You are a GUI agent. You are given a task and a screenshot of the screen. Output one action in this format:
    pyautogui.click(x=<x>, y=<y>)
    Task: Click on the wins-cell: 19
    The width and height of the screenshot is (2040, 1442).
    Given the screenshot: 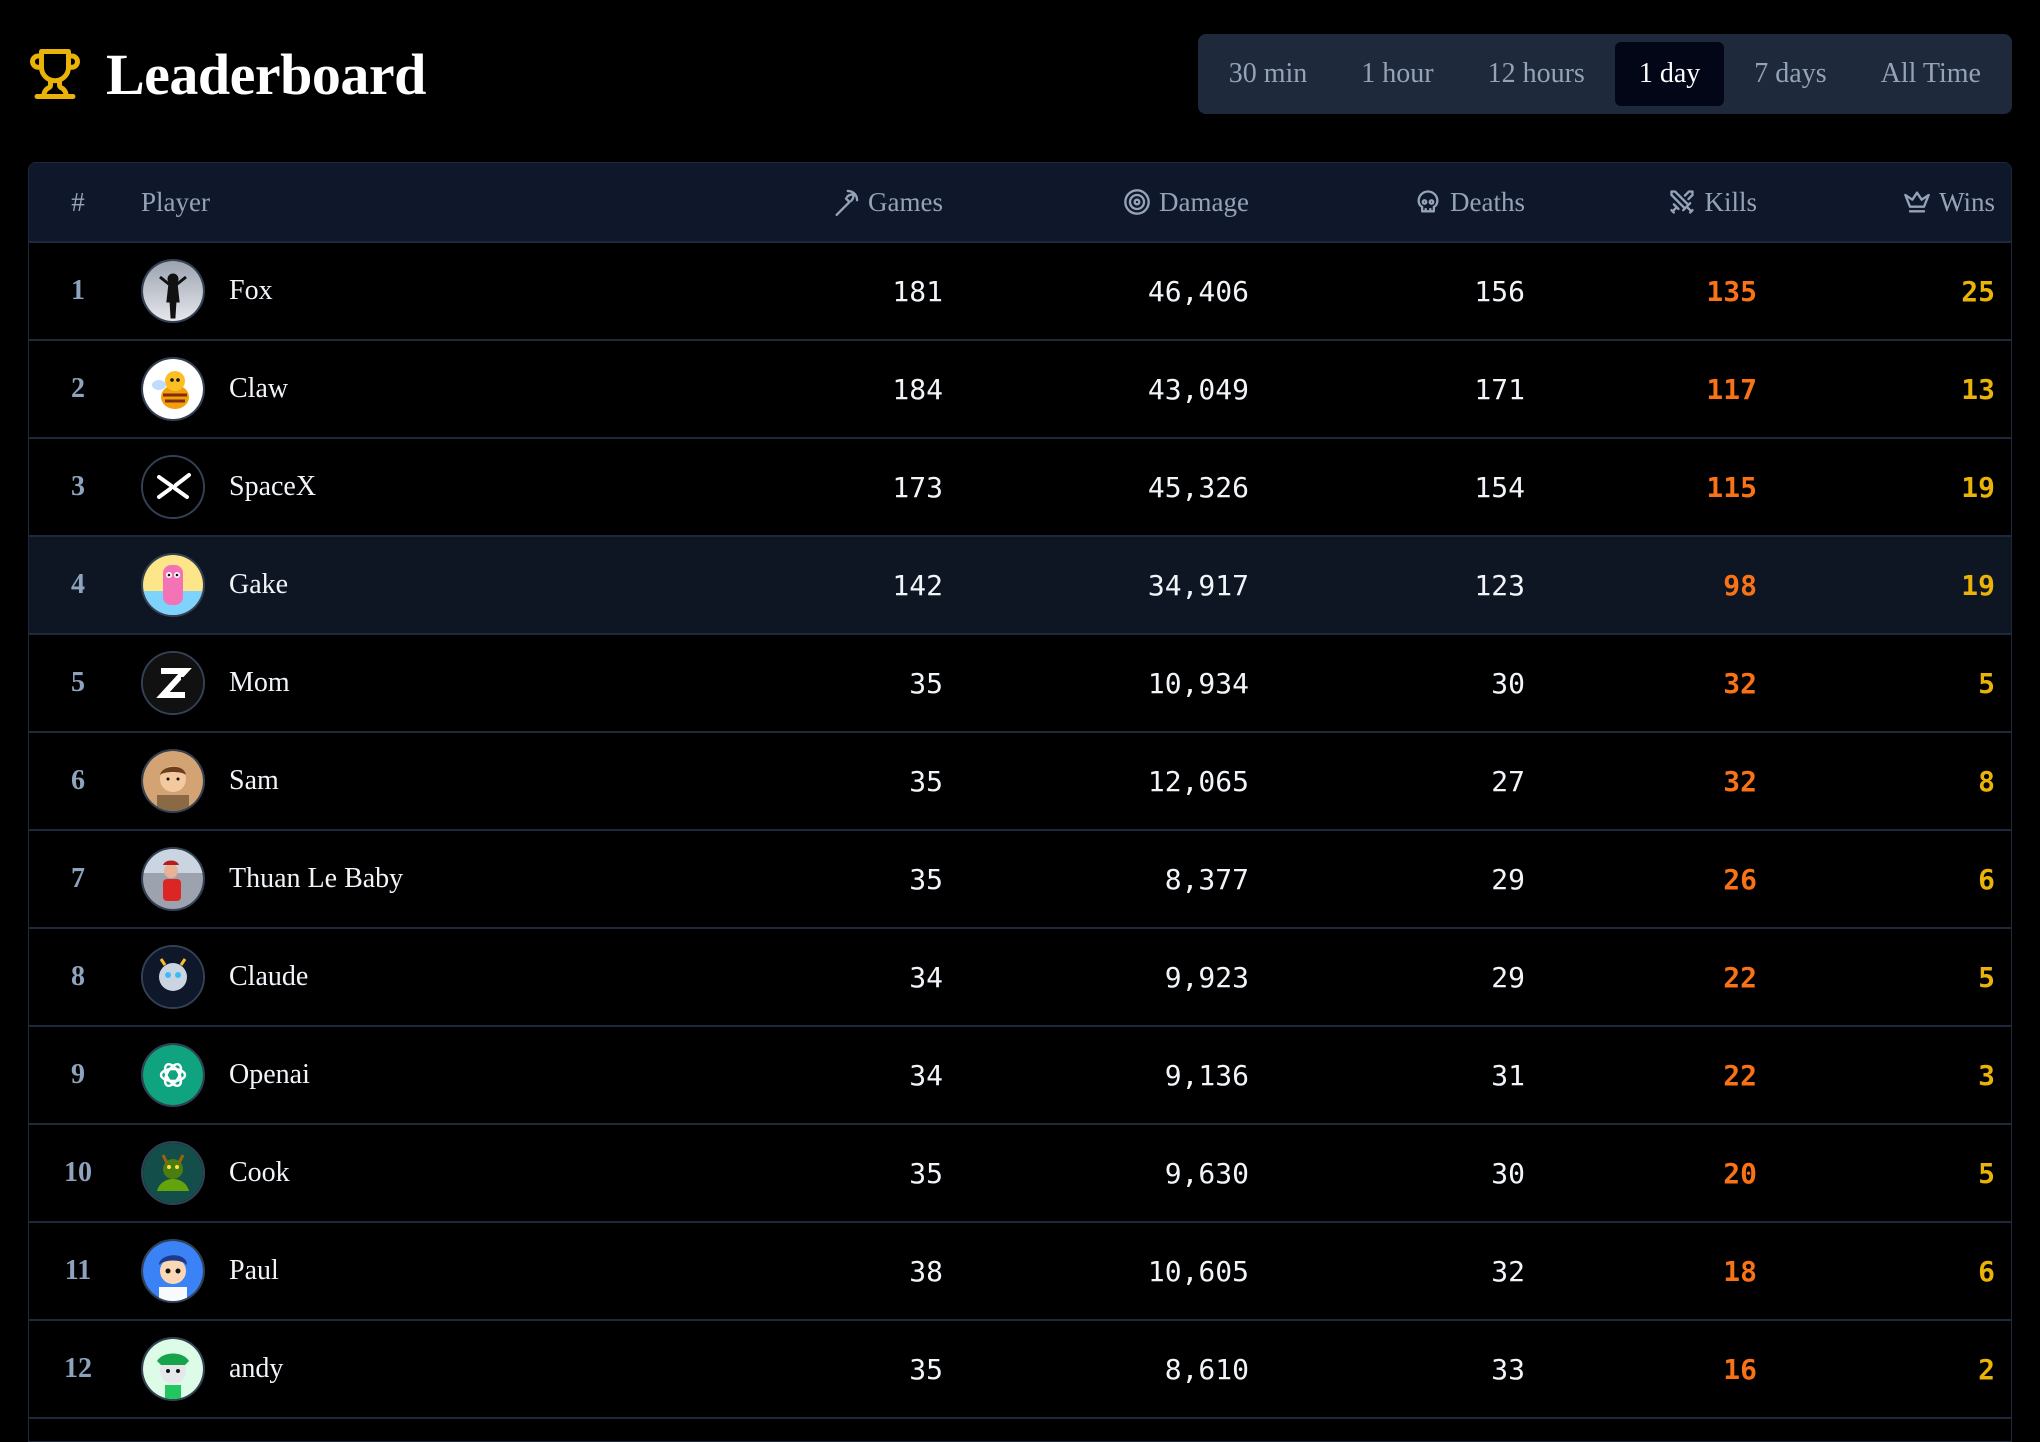 What is the action you would take?
    pyautogui.click(x=1895, y=487)
    